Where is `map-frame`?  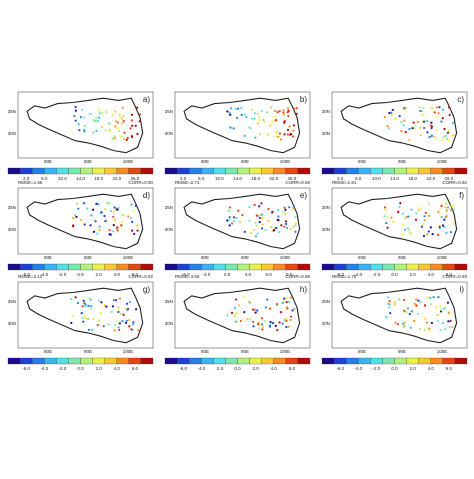 map-frame is located at coordinates (85, 125).